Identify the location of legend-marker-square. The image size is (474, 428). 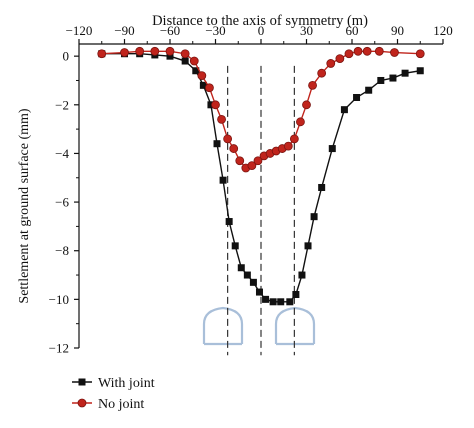
(82, 382).